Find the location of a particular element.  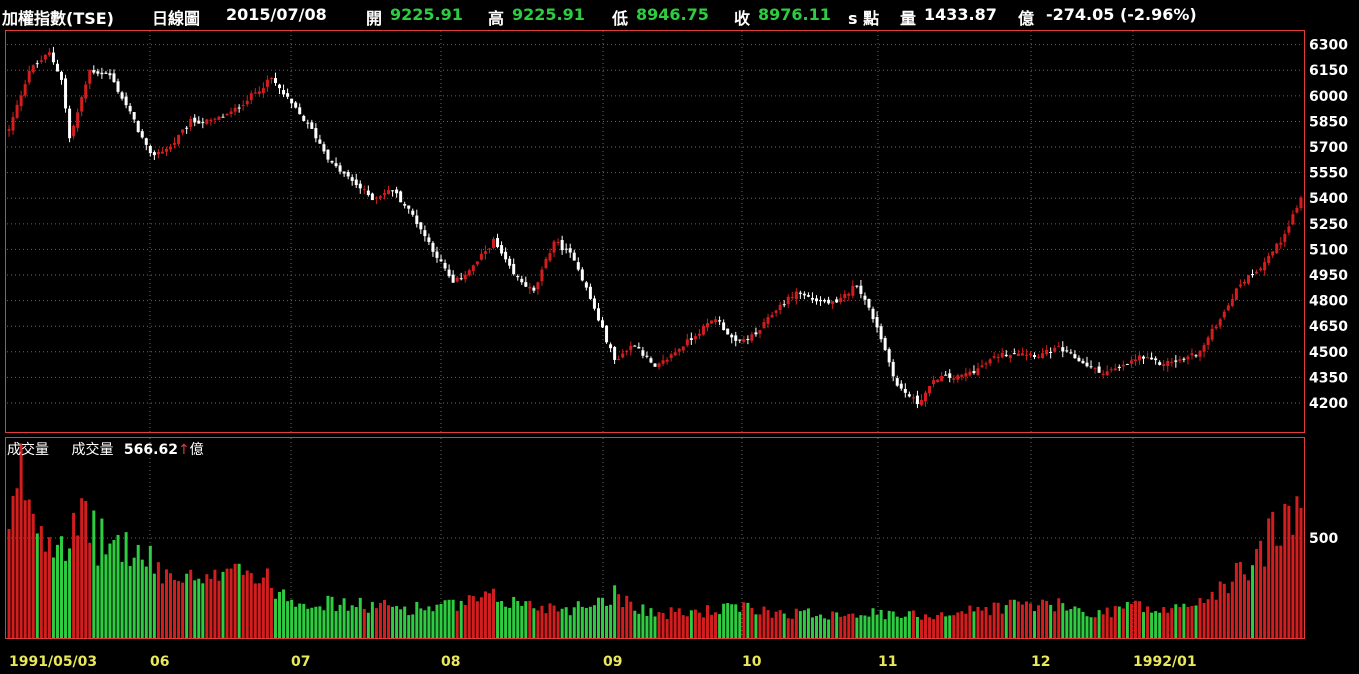

volume-header: 成交量 成交量 566.62↑億 is located at coordinates (108, 449).